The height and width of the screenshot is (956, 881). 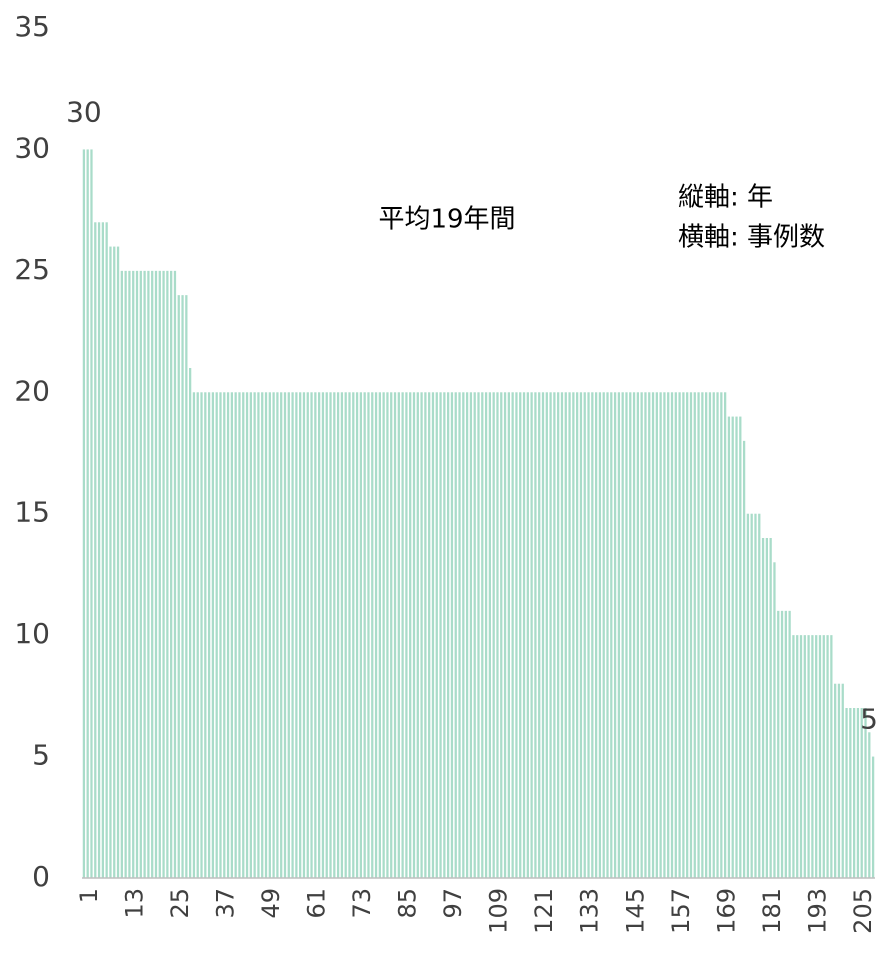 I want to click on x-tick-label: 157, so click(x=681, y=911).